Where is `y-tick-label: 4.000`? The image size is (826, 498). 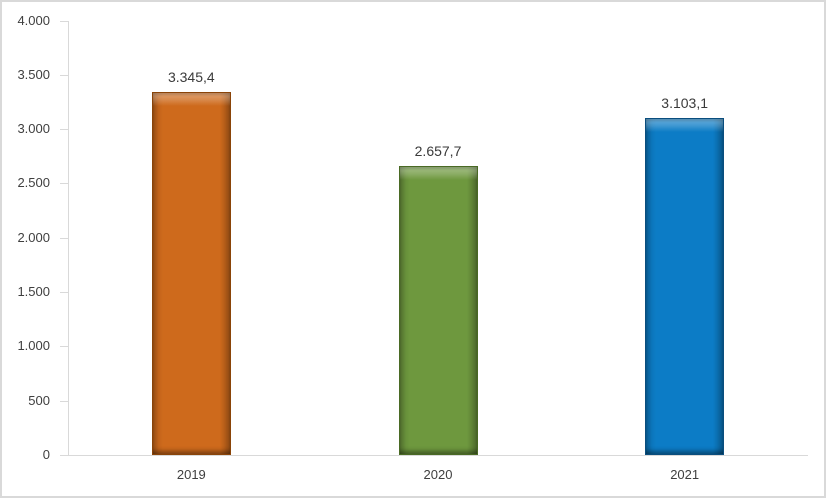
y-tick-label: 4.000 is located at coordinates (33, 20).